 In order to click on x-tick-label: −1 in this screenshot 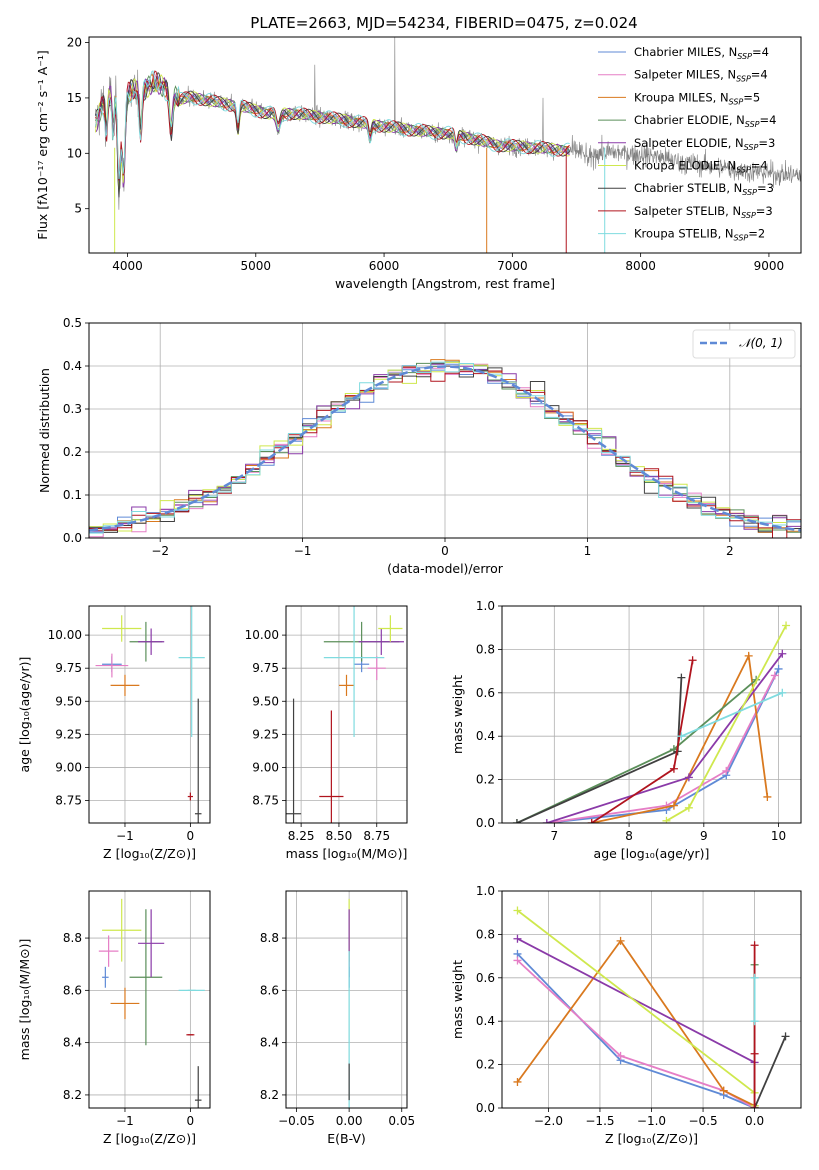, I will do `click(125, 836)`.